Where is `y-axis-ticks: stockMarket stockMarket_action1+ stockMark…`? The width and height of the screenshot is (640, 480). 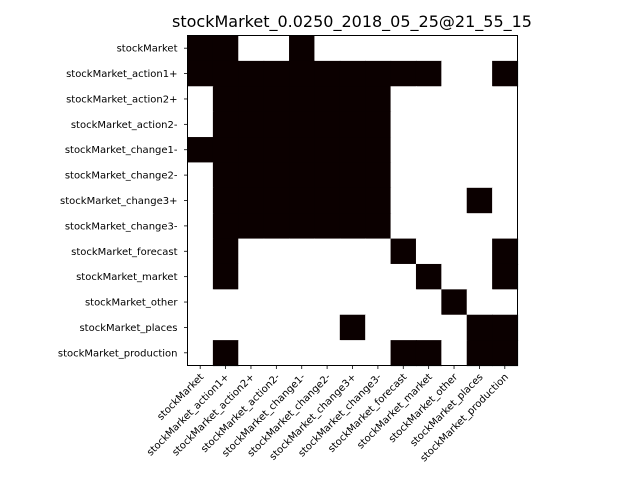
y-axis-ticks: stockMarket stockMarket_action1+ stockMark… is located at coordinates (123, 201).